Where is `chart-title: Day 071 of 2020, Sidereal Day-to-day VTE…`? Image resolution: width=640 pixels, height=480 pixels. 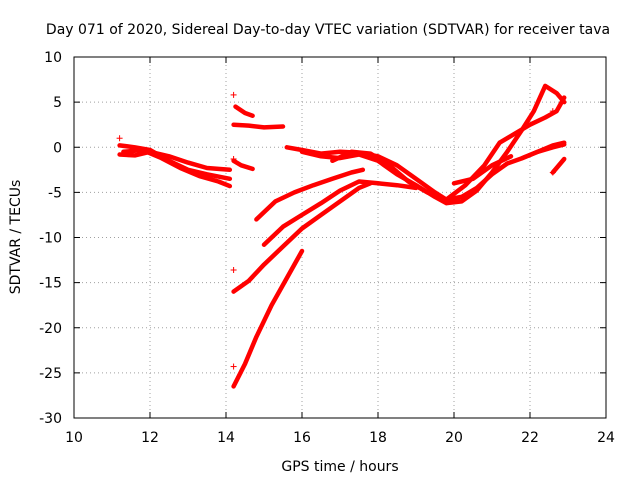
chart-title: Day 071 of 2020, Sidereal Day-to-day VTE… is located at coordinates (328, 30).